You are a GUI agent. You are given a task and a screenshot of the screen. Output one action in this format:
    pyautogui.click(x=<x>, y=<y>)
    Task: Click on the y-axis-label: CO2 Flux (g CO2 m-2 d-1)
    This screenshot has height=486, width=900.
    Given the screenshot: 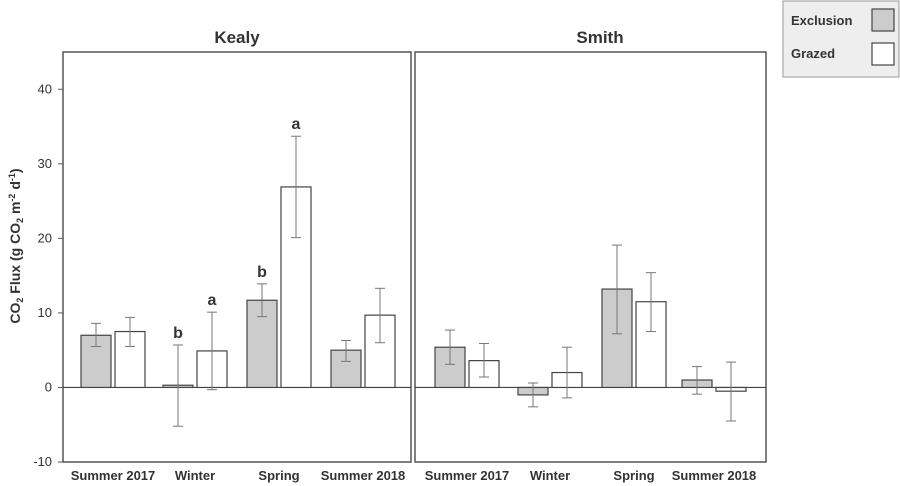 What is the action you would take?
    pyautogui.click(x=16, y=245)
    